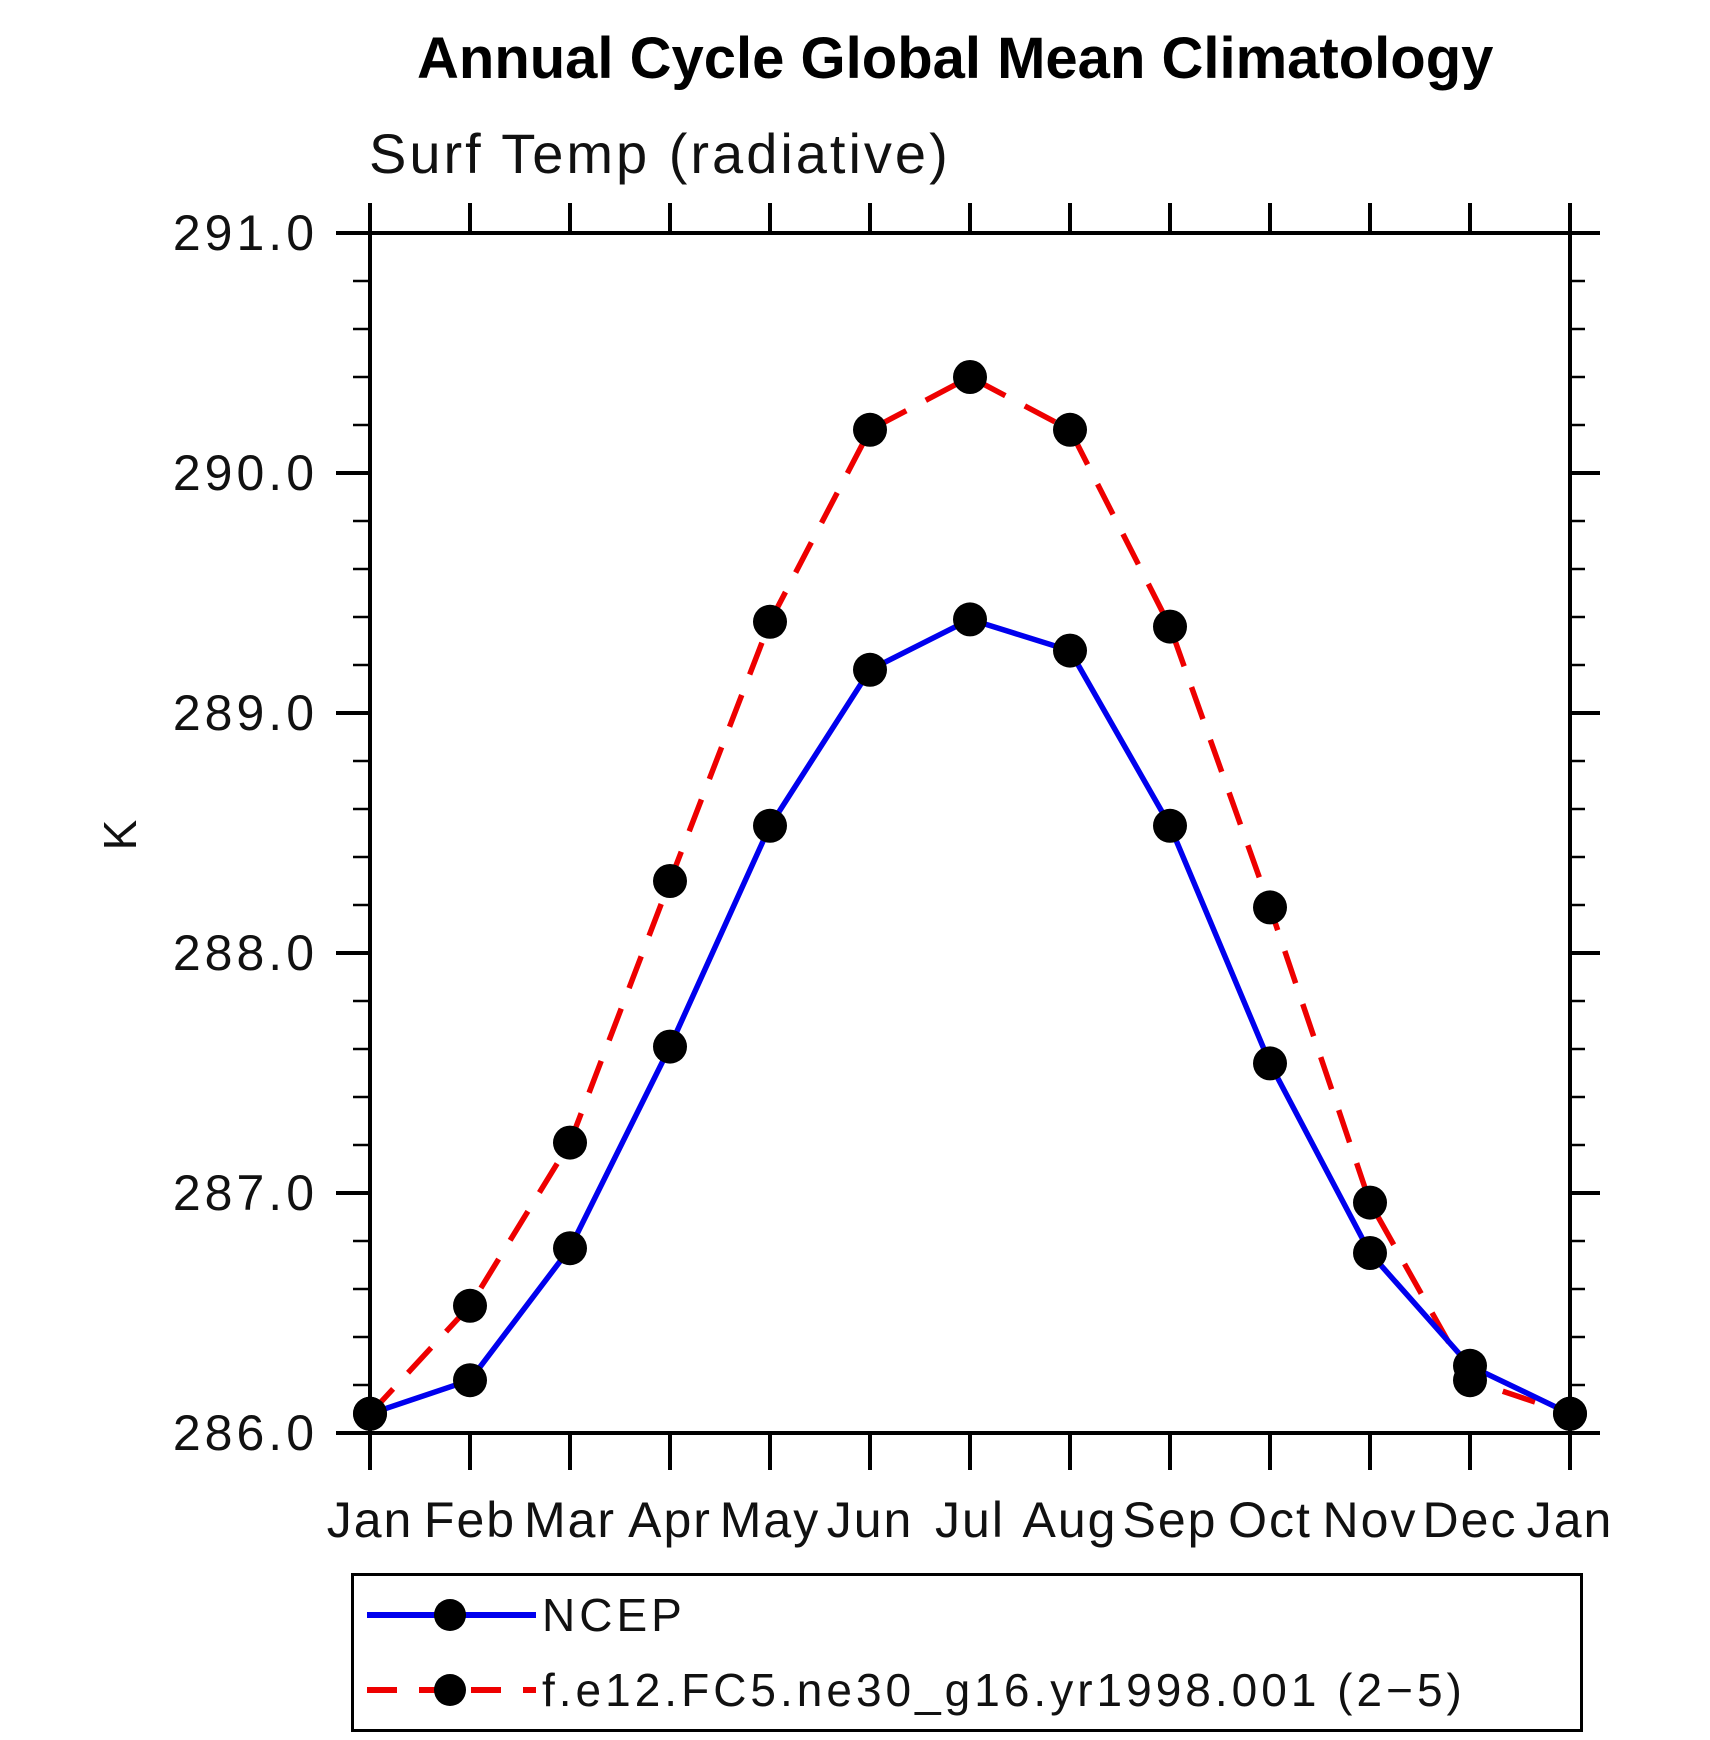  What do you see at coordinates (245, 473) in the screenshot?
I see `y-tick-label: 290.0` at bounding box center [245, 473].